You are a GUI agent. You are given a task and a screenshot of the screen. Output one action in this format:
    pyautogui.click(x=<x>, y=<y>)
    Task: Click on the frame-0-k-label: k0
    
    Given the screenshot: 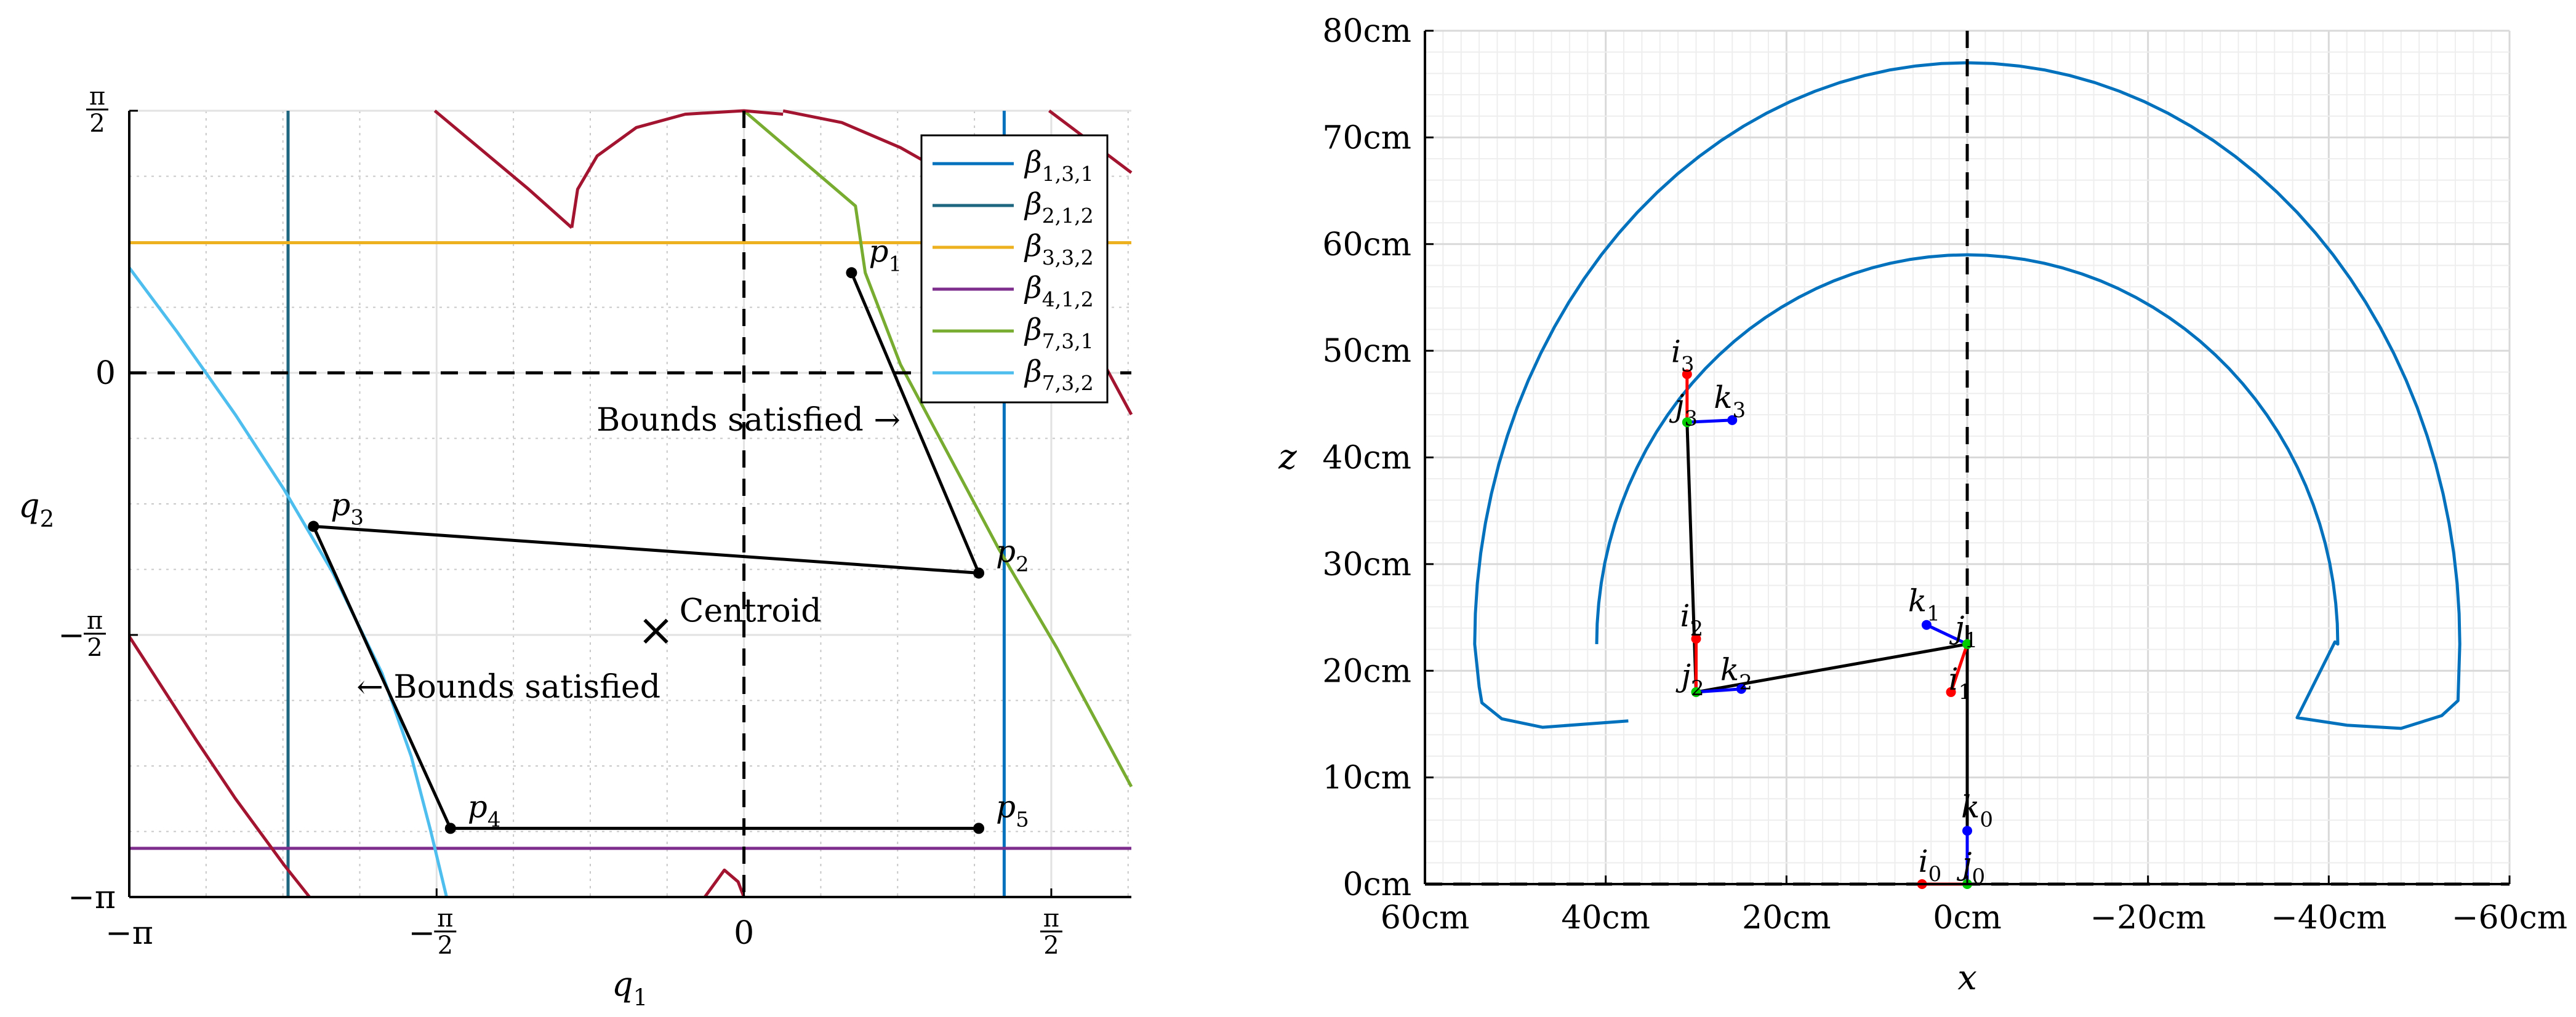 What is the action you would take?
    pyautogui.click(x=1977, y=810)
    